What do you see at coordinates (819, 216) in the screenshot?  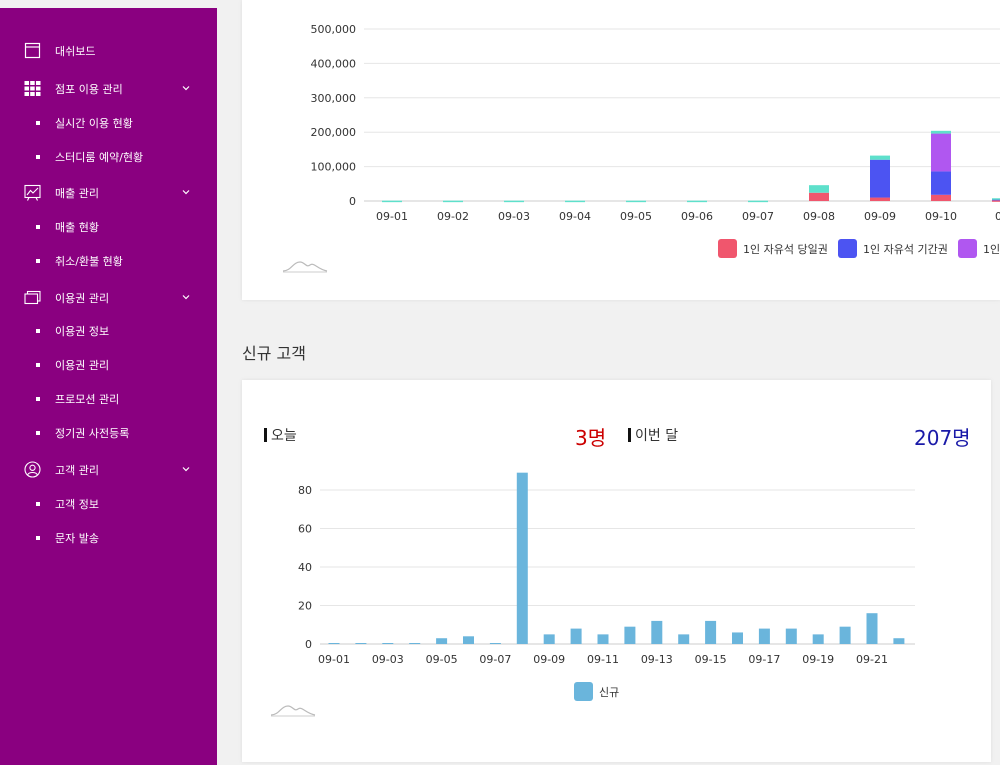 I see `x-tick-label: 09-08` at bounding box center [819, 216].